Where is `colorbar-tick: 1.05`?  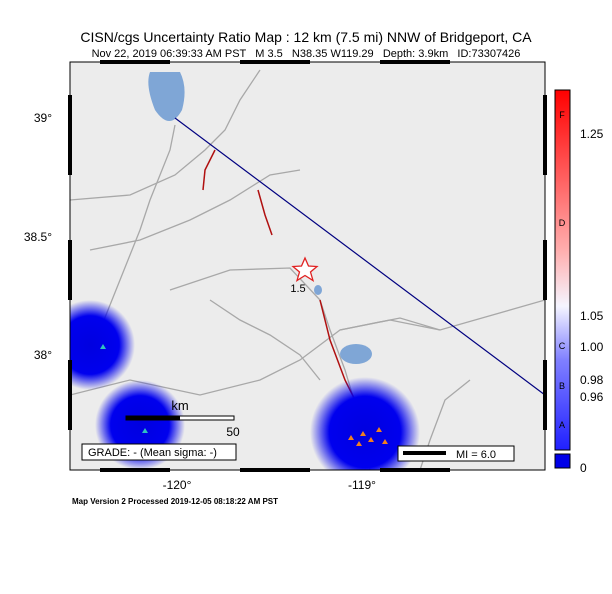 colorbar-tick: 1.05 is located at coordinates (592, 316).